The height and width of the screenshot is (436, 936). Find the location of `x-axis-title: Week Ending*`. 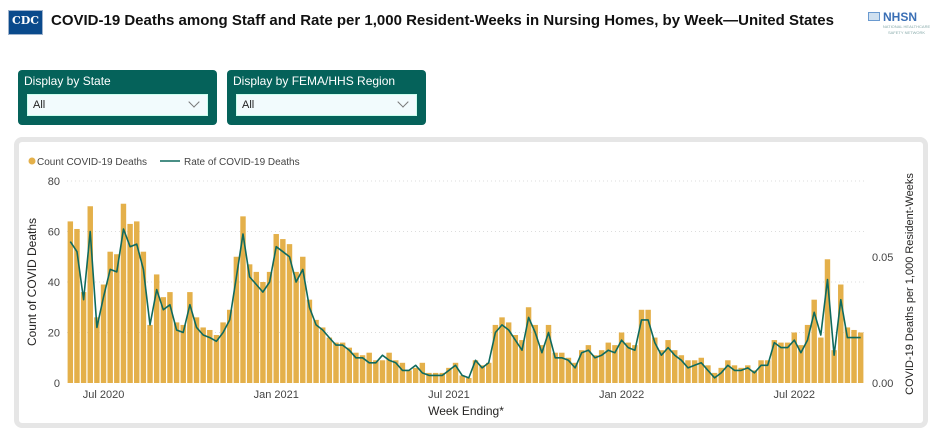

x-axis-title: Week Ending* is located at coordinates (466, 411).